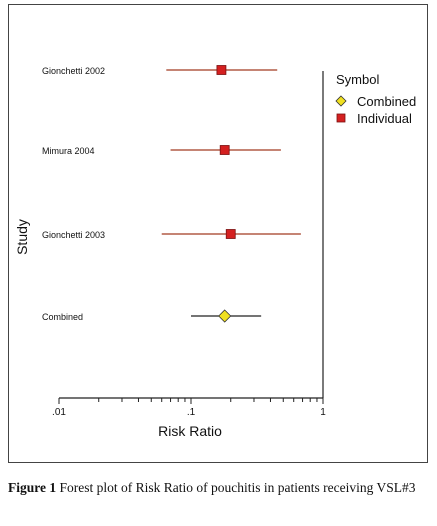  I want to click on legend-individual-marker, so click(341, 118).